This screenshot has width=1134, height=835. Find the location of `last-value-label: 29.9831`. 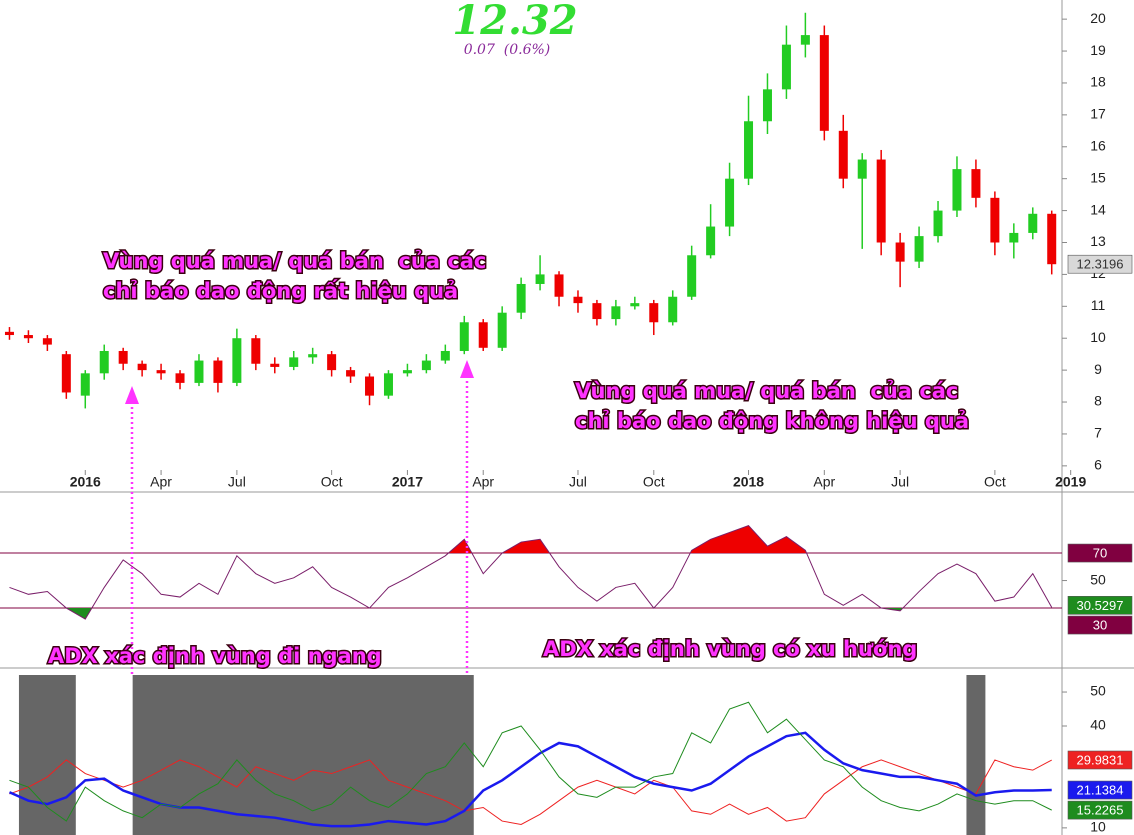

last-value-label: 29.9831 is located at coordinates (1100, 759).